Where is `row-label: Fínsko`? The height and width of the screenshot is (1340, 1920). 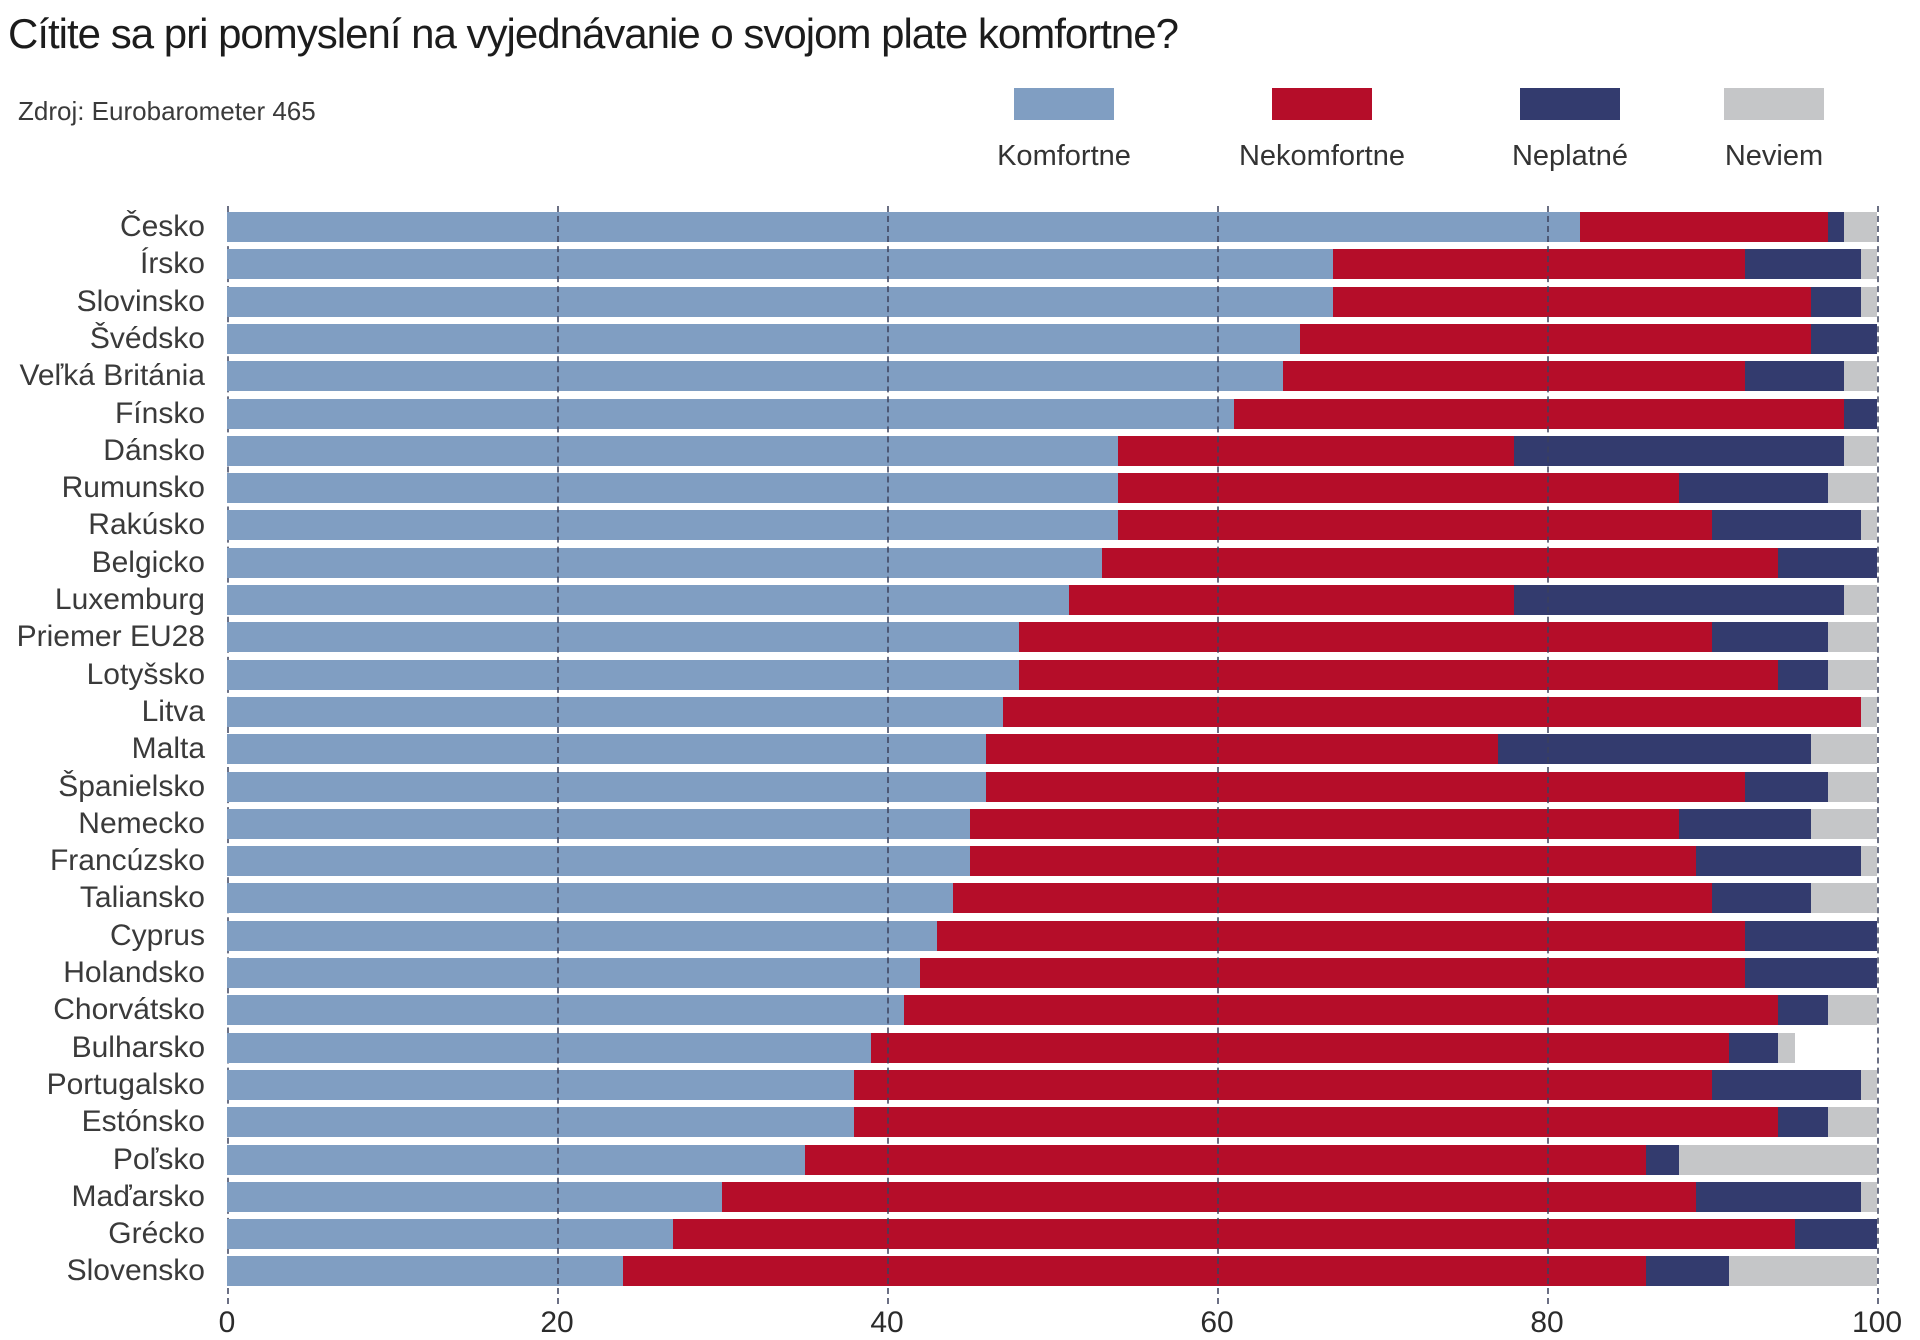 row-label: Fínsko is located at coordinates (159, 413).